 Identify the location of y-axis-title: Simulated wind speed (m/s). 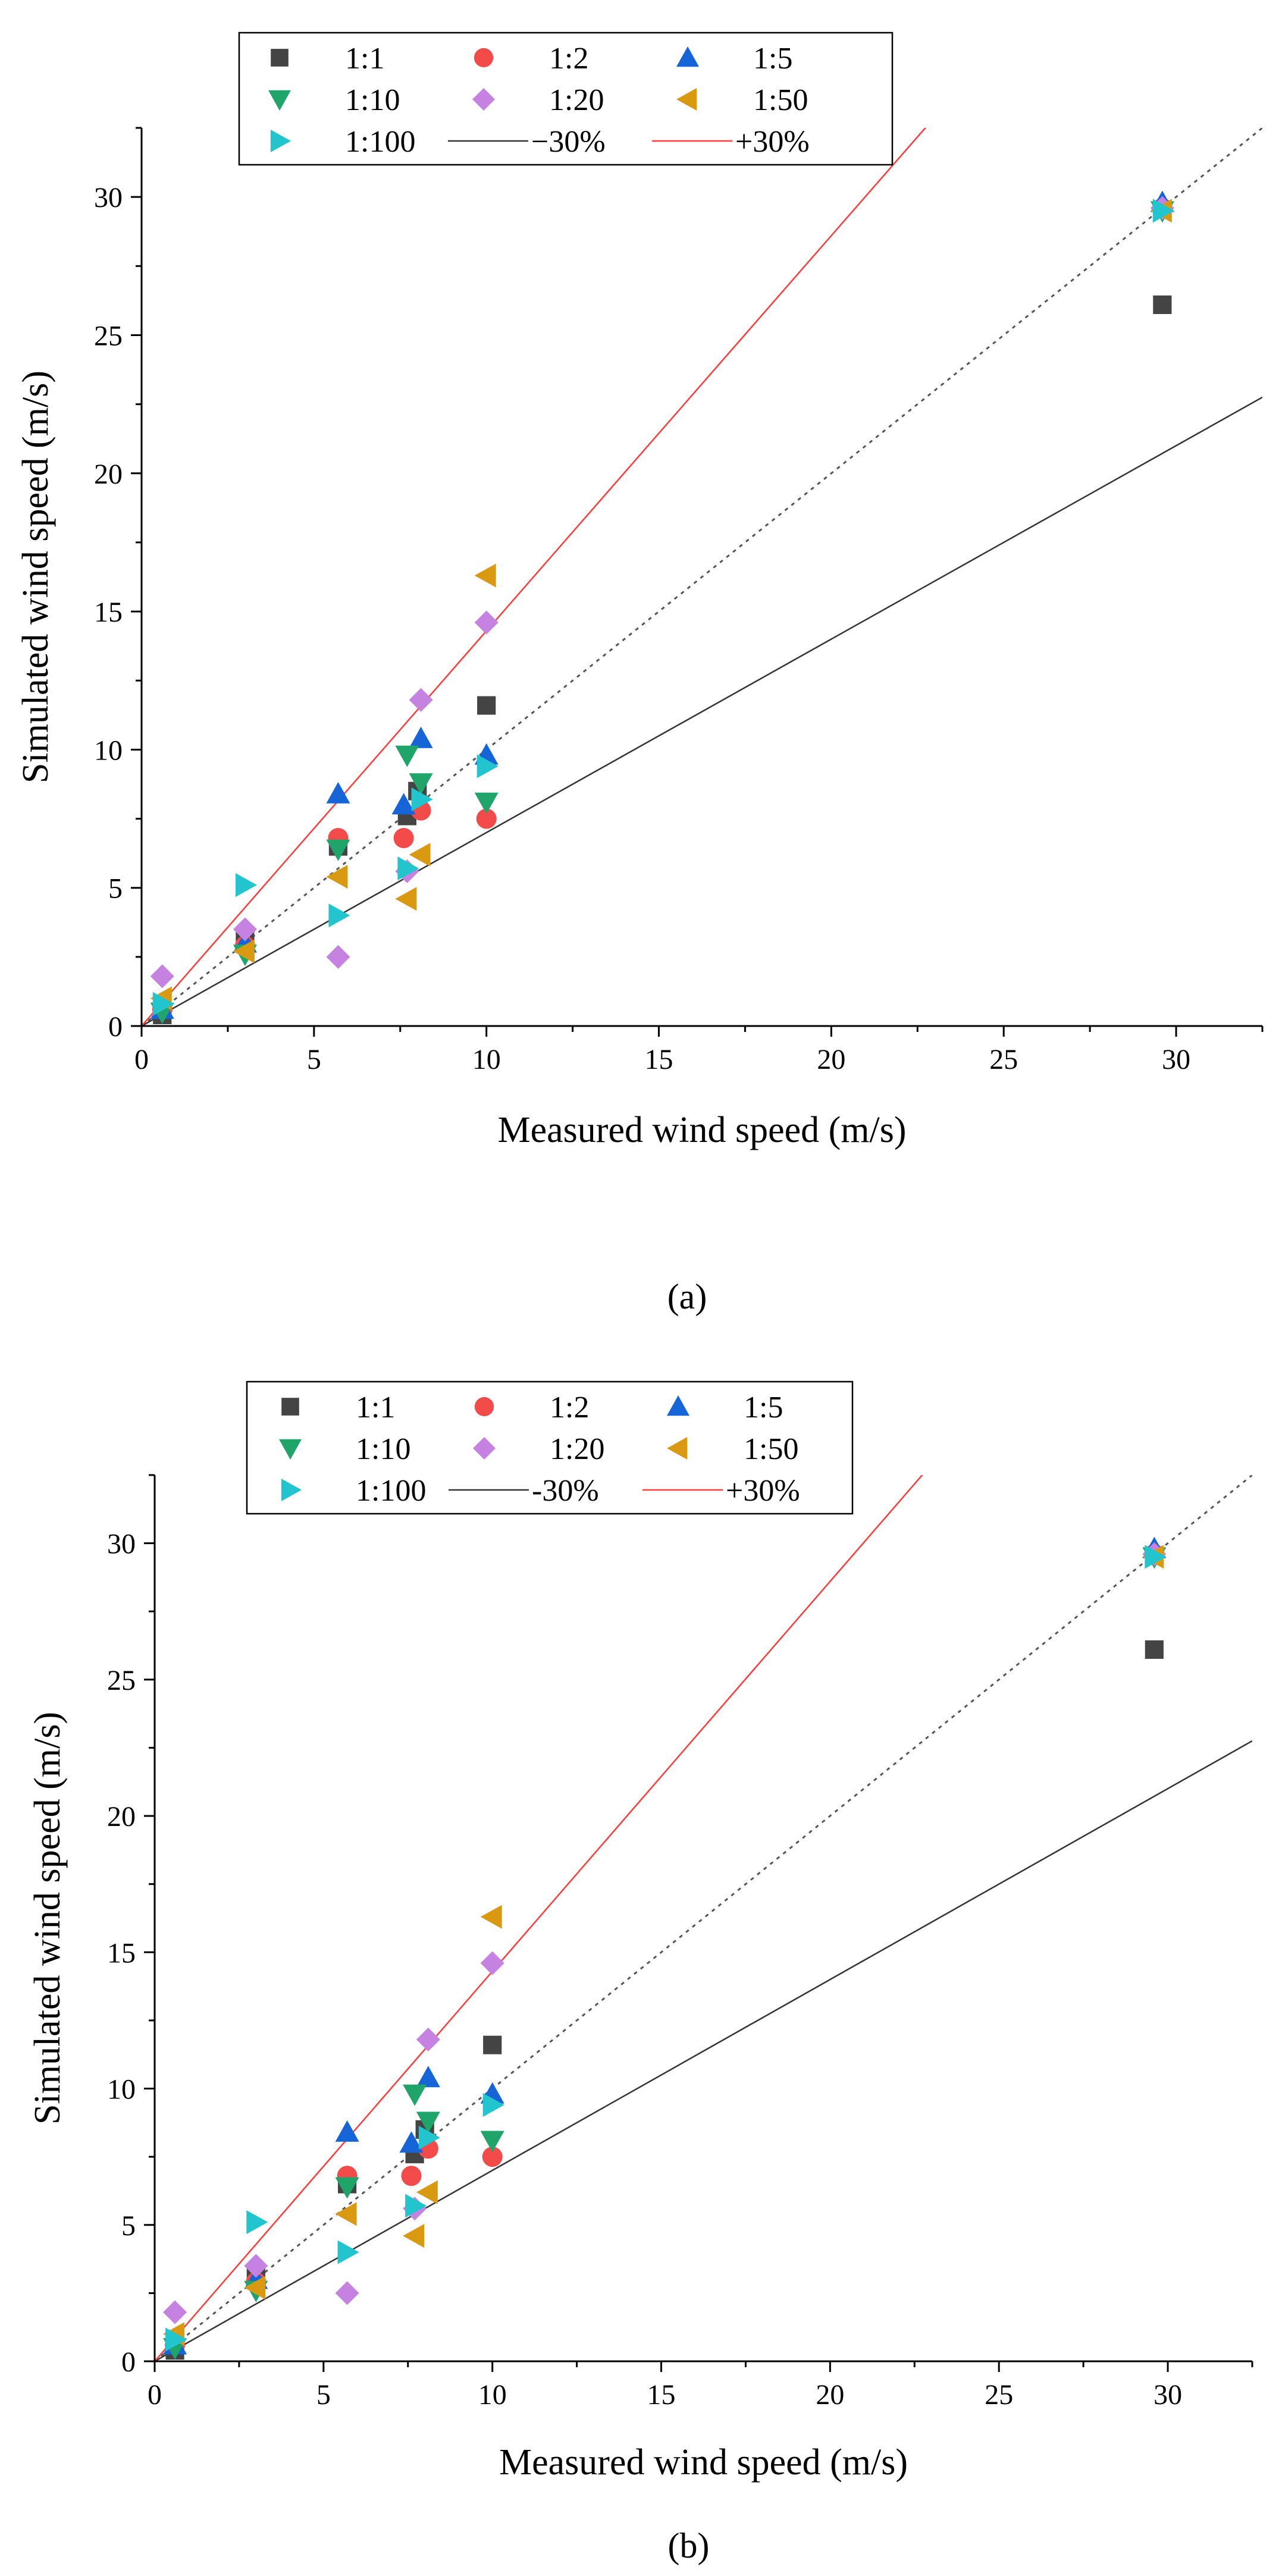
(47, 1918).